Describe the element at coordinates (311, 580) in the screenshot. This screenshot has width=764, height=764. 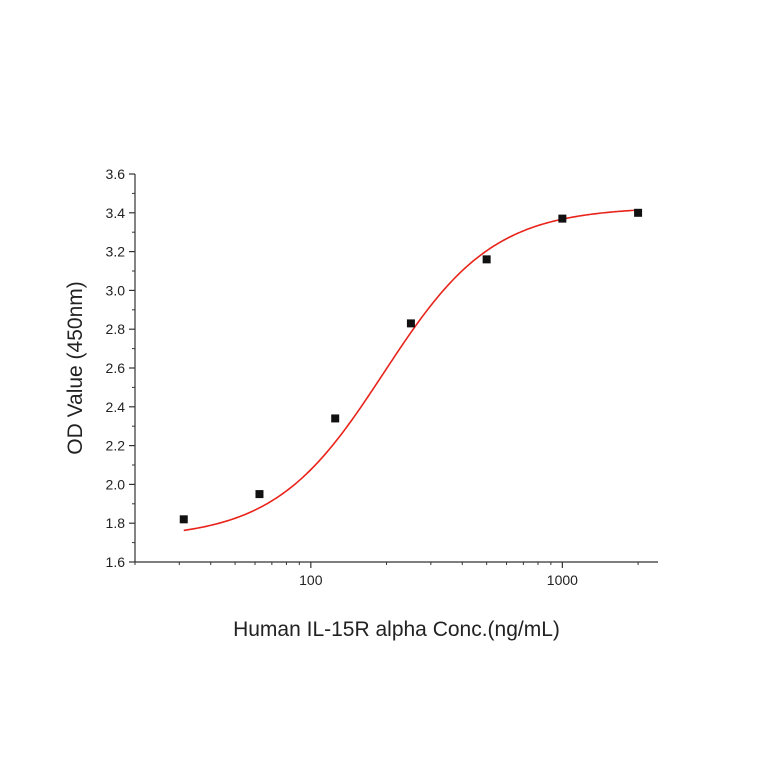
I see `x-tick-label: 100` at that location.